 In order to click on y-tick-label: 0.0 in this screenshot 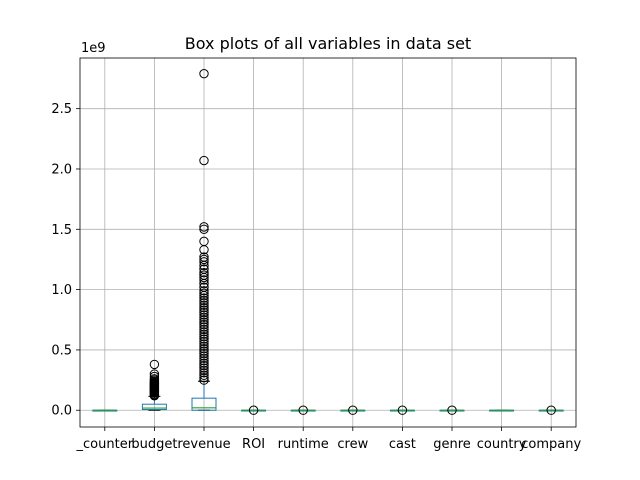, I will do `click(61, 411)`.